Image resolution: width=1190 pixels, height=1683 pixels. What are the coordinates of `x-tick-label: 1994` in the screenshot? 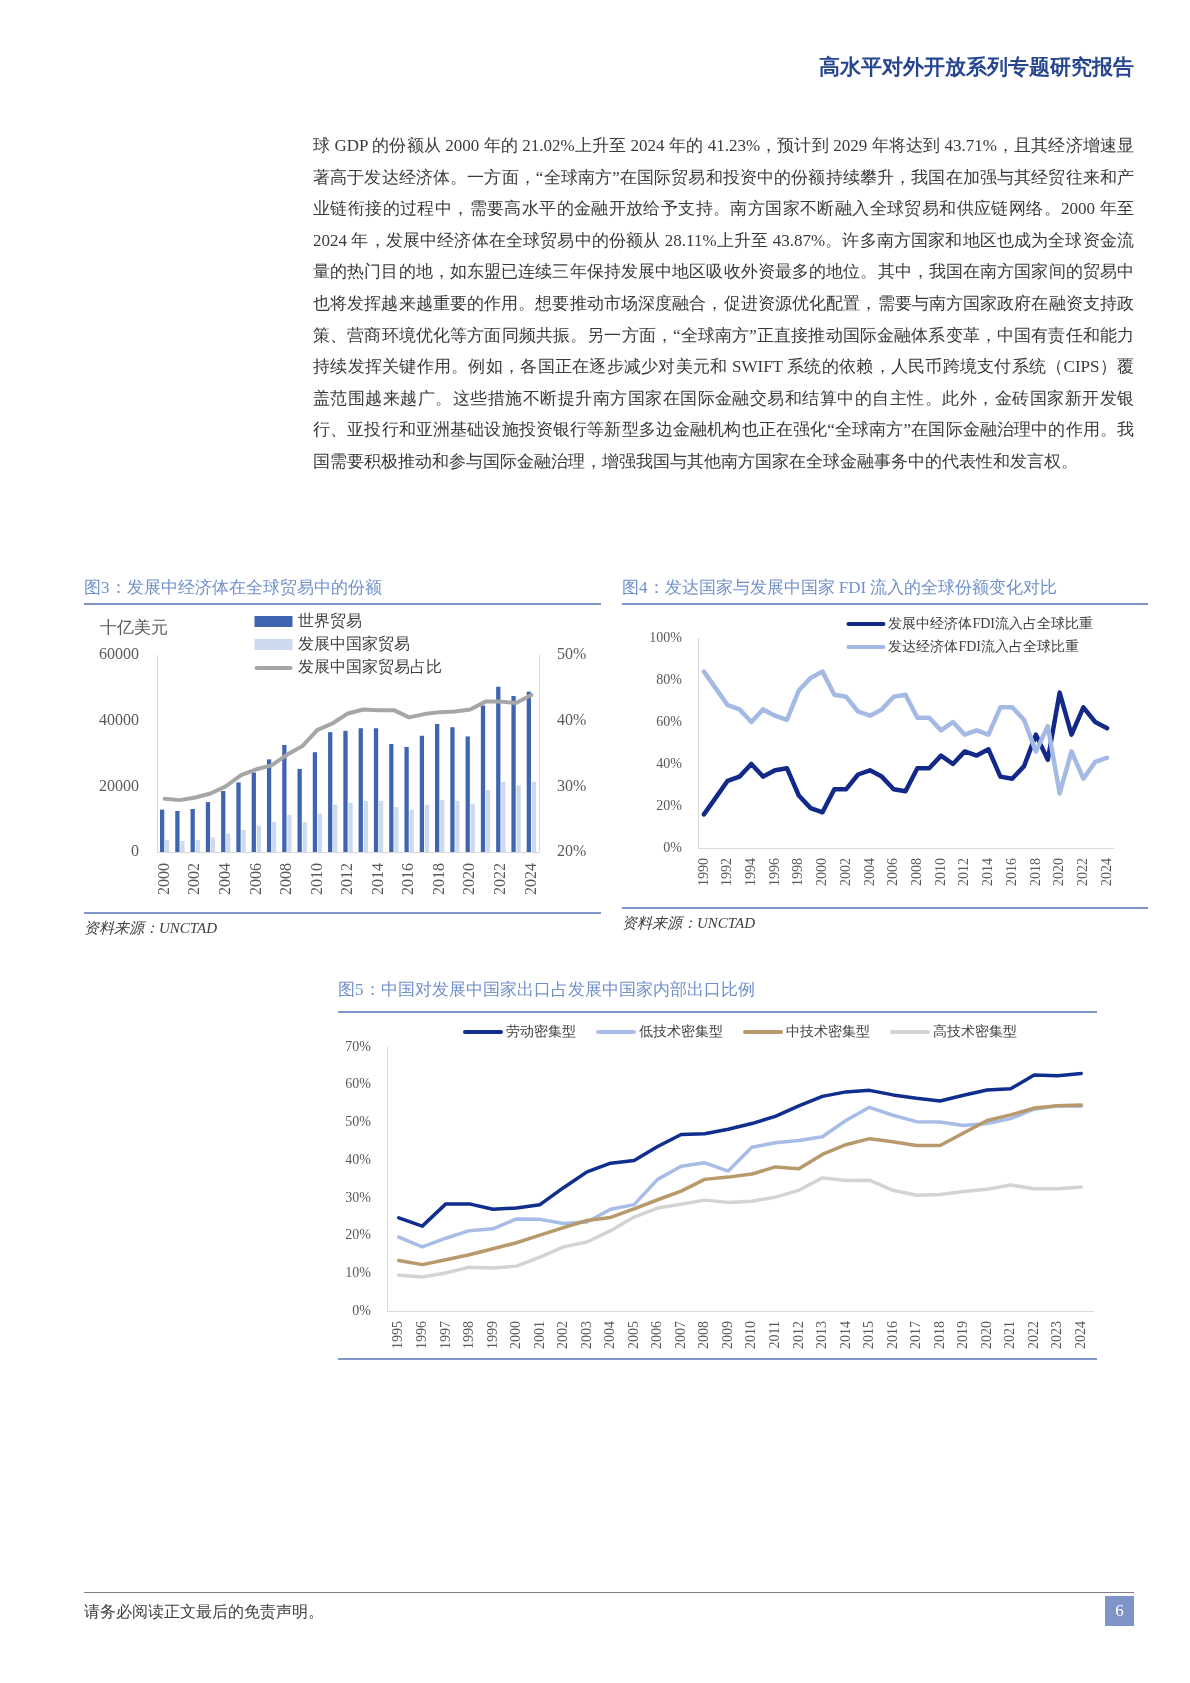 It's located at (751, 872).